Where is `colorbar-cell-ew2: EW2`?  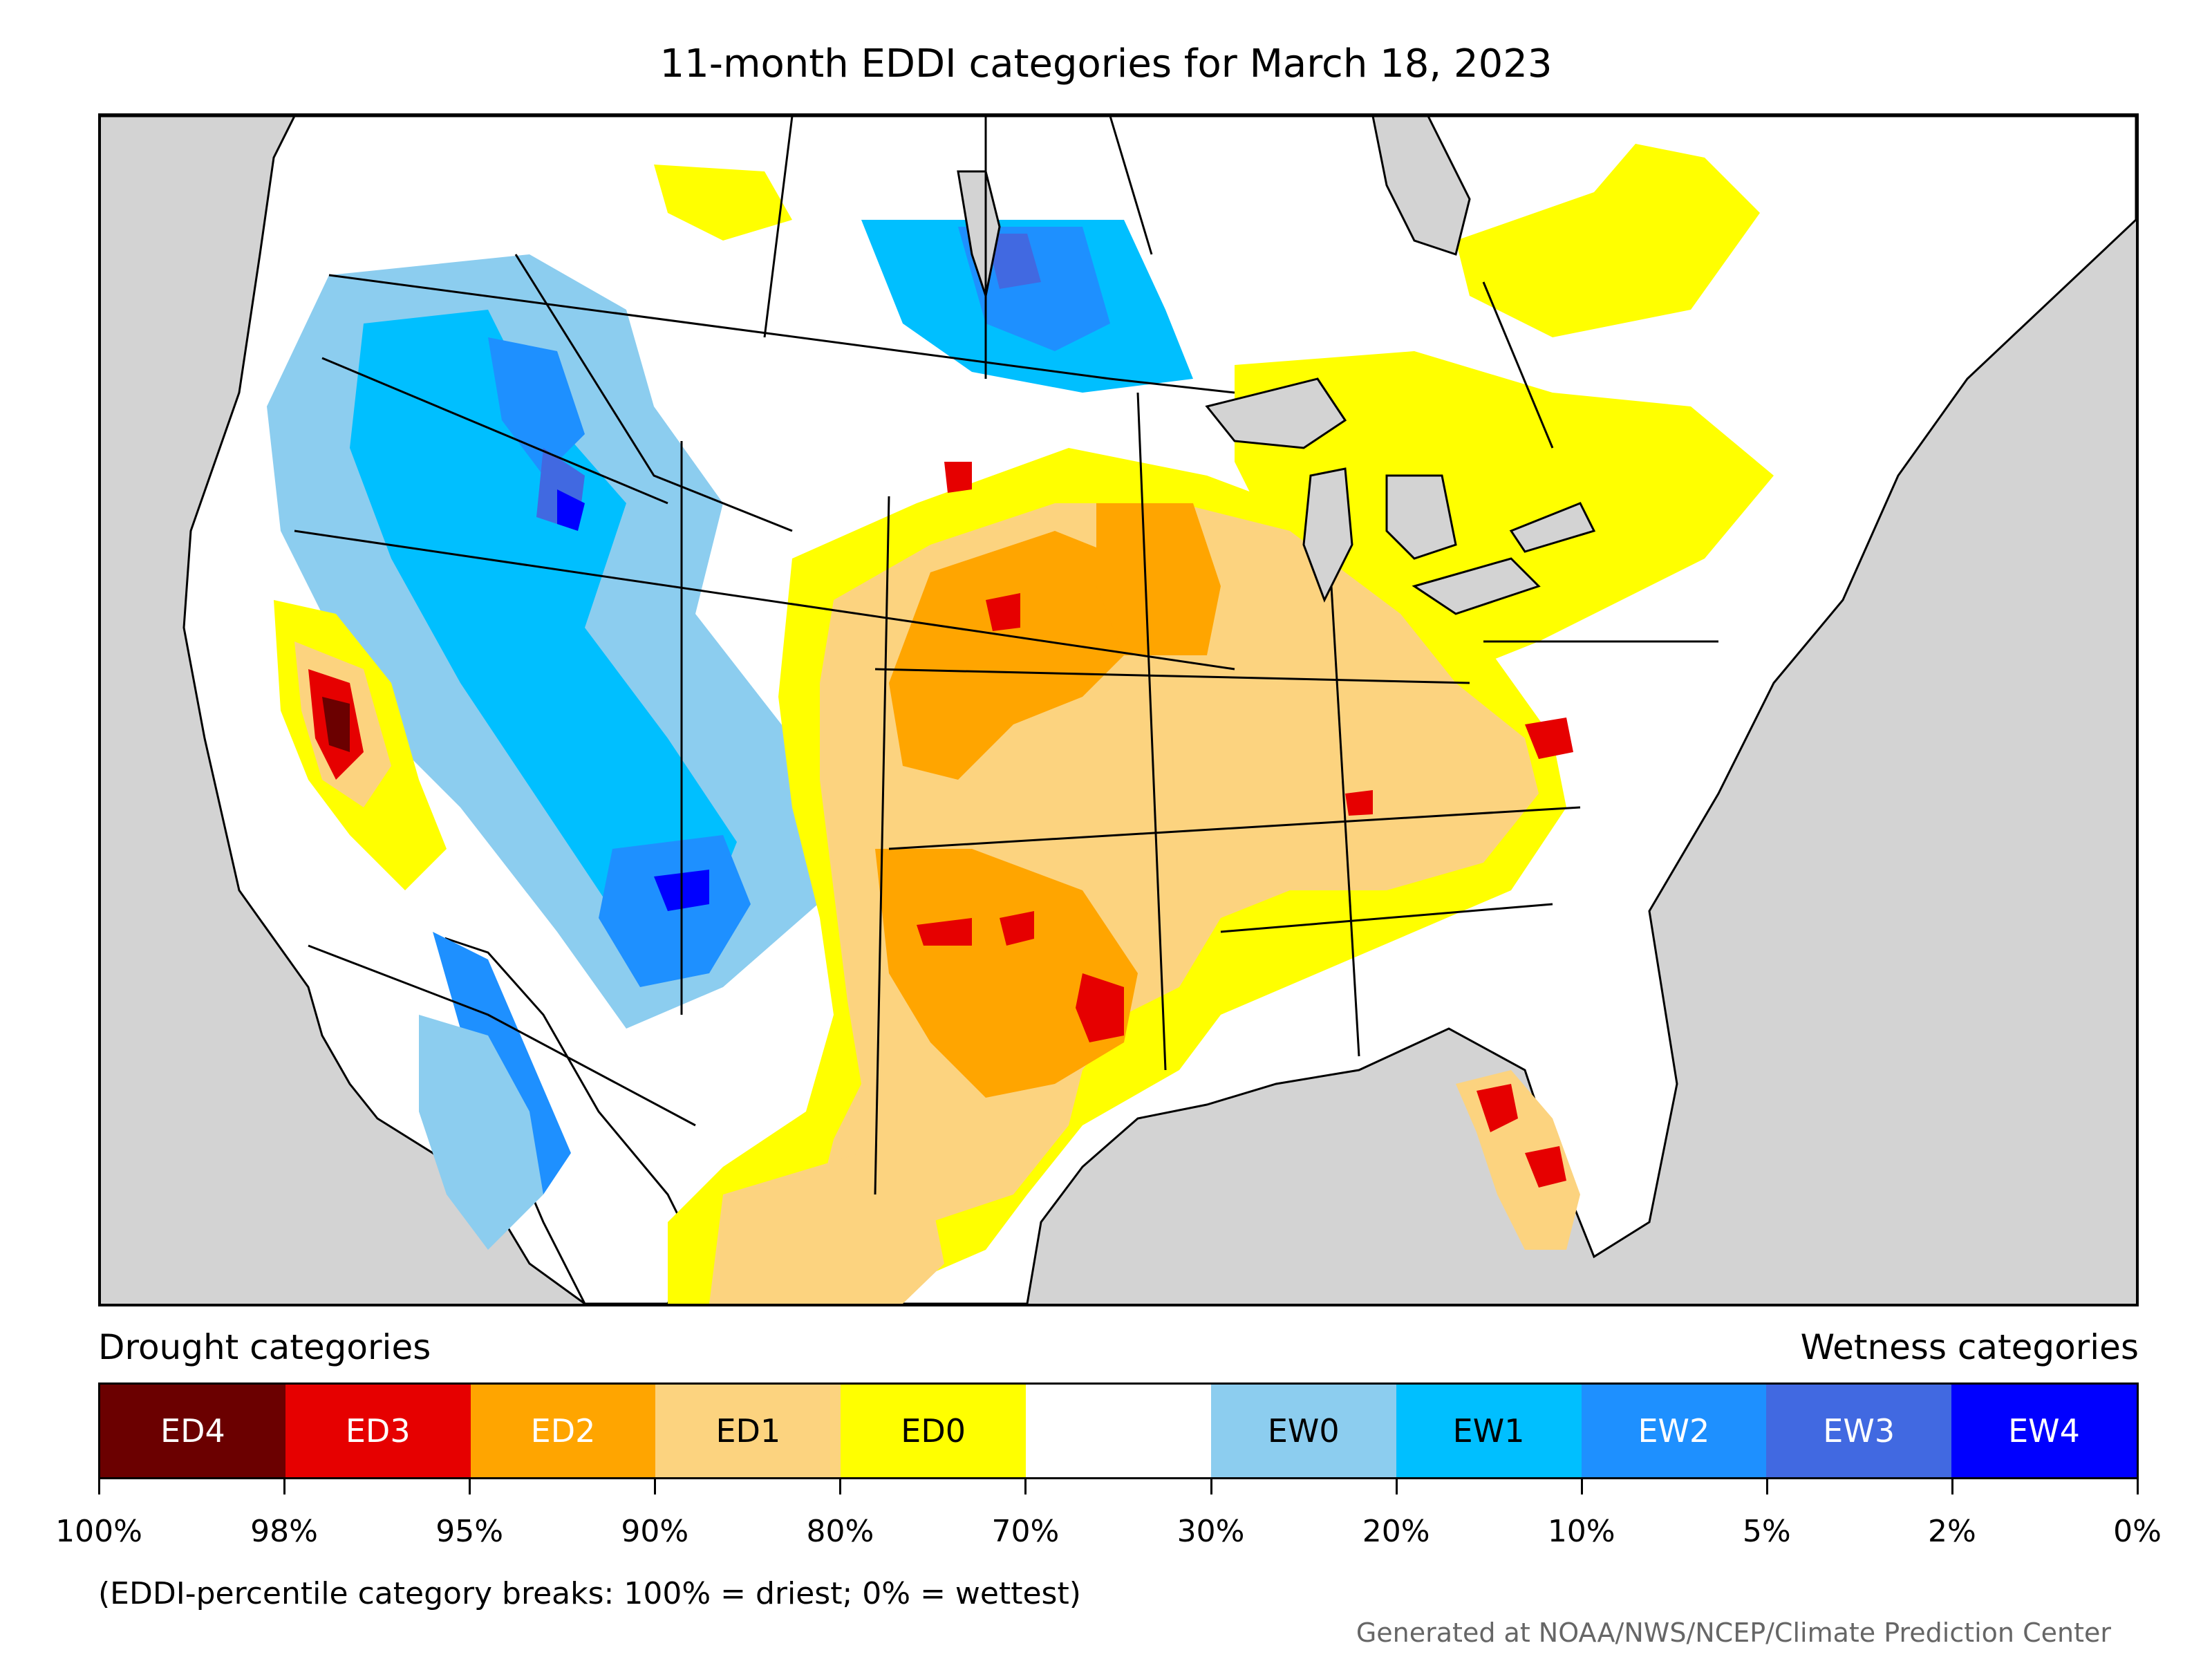 colorbar-cell-ew2: EW2 is located at coordinates (1674, 1431).